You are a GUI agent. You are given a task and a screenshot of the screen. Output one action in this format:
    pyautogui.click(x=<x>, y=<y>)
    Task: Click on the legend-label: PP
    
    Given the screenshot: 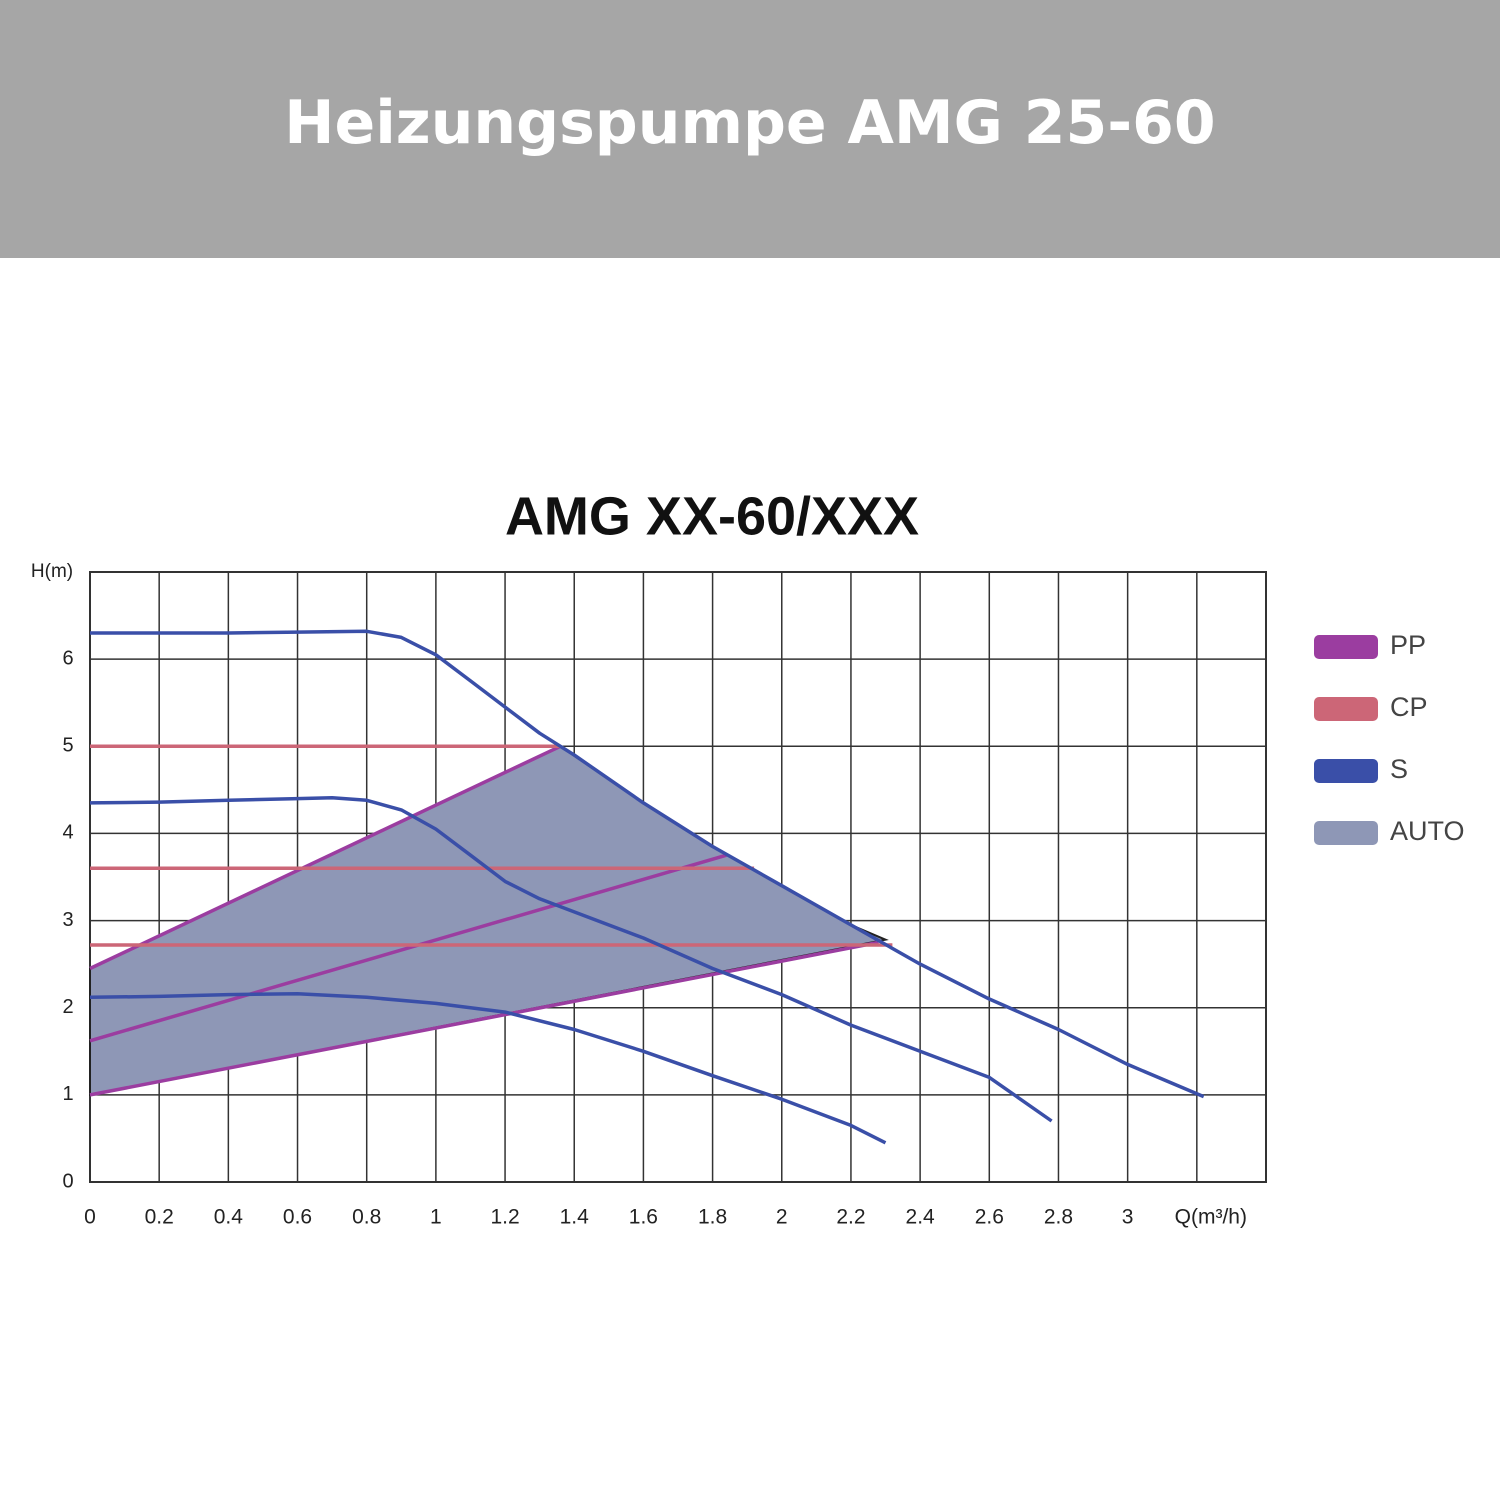 What is the action you would take?
    pyautogui.click(x=1408, y=645)
    